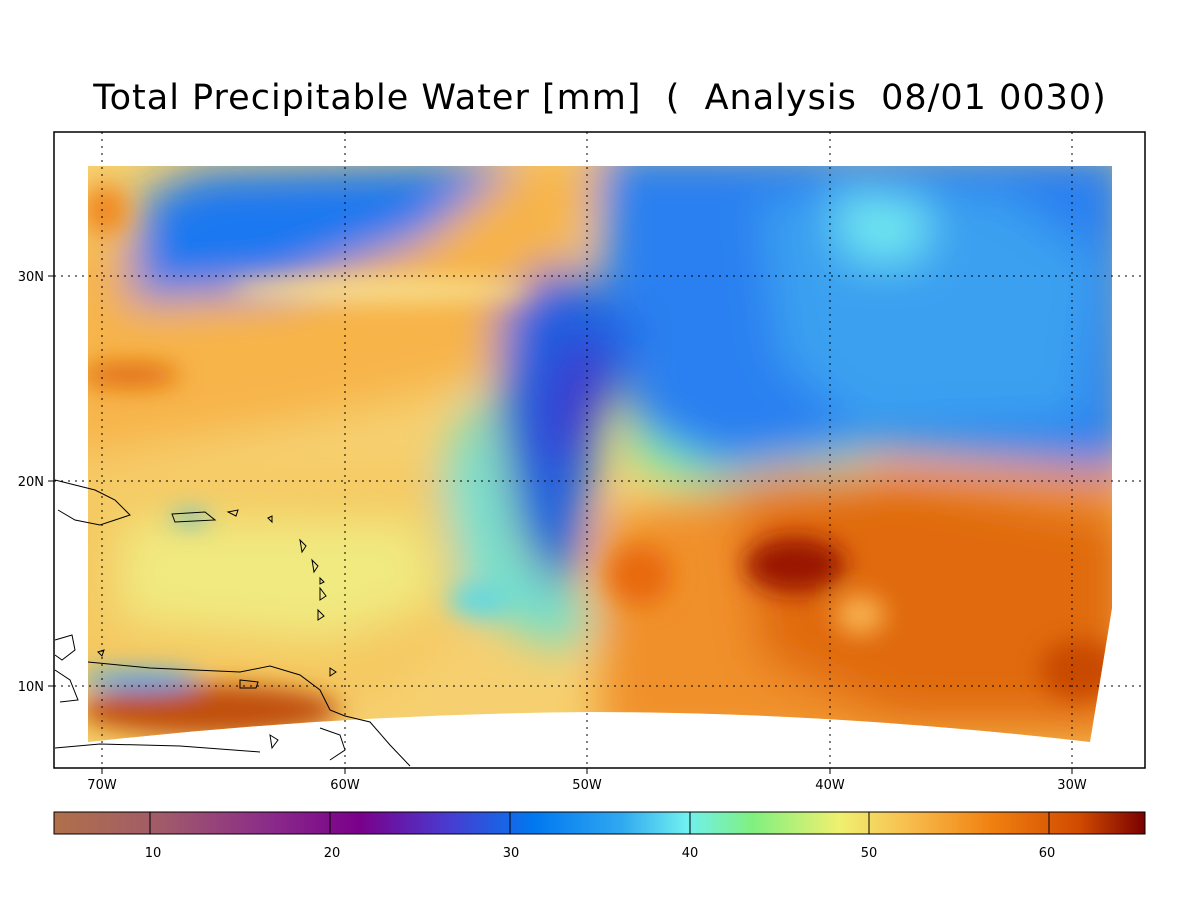 This screenshot has height=900, width=1200. Describe the element at coordinates (153, 853) in the screenshot. I see `colorbar-label-10: 10` at that location.